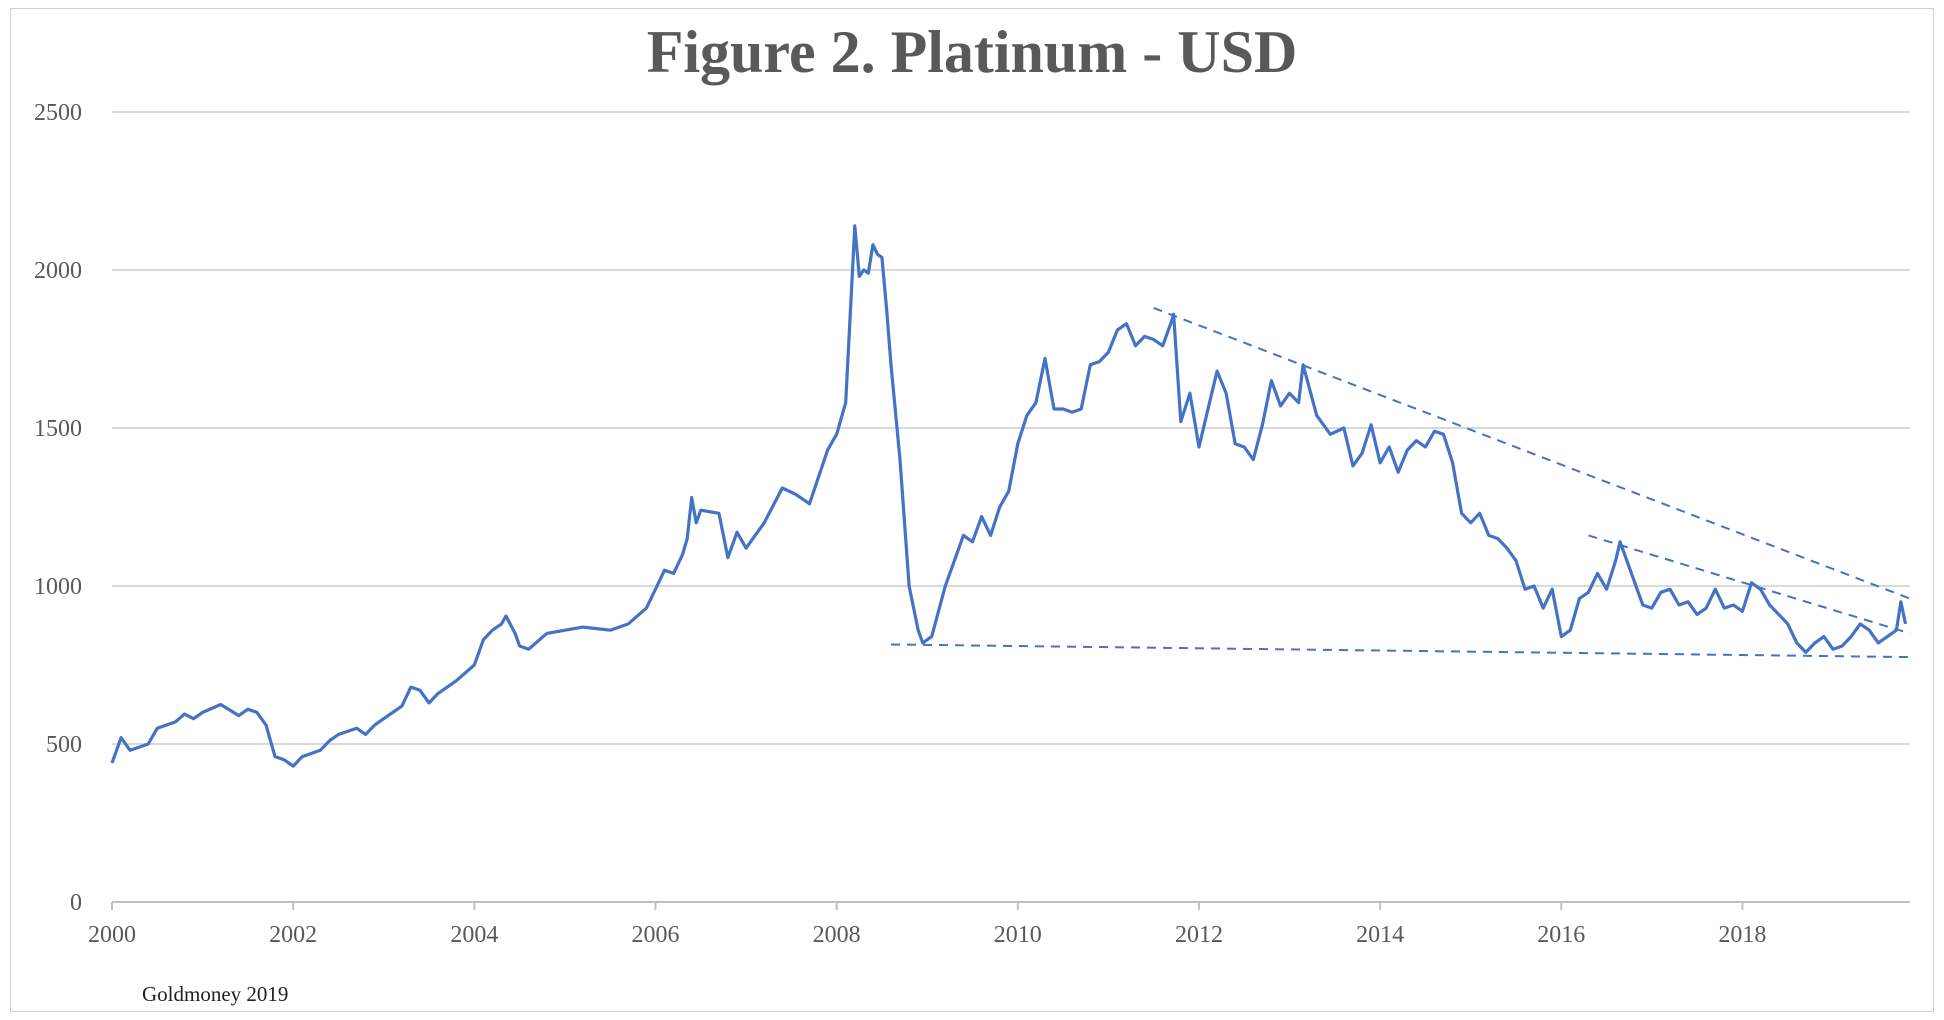 Image resolution: width=1944 pixels, height=1020 pixels. I want to click on source-note: Goldmoney 2019, so click(215, 994).